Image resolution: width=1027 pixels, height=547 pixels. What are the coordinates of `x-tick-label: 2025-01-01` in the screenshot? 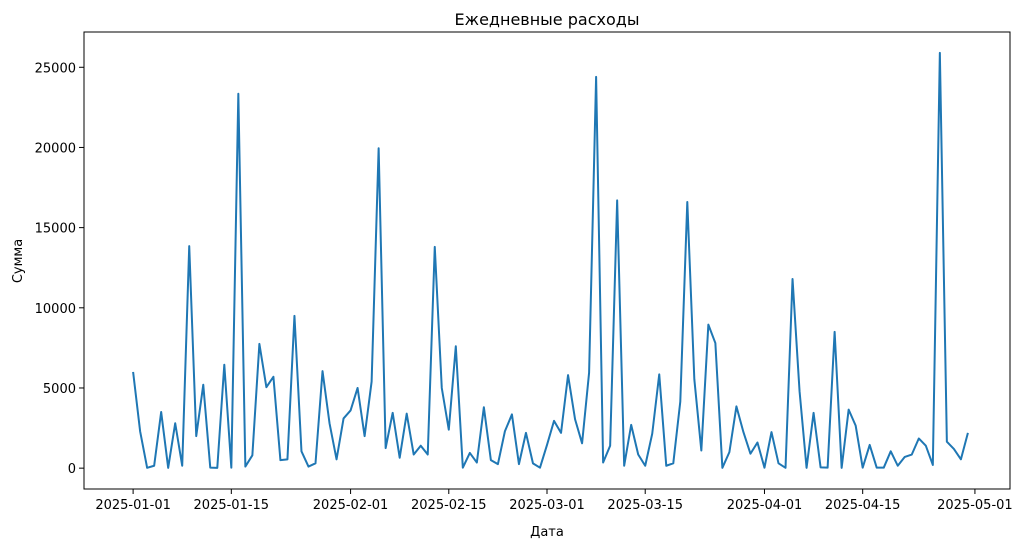 It's located at (133, 505).